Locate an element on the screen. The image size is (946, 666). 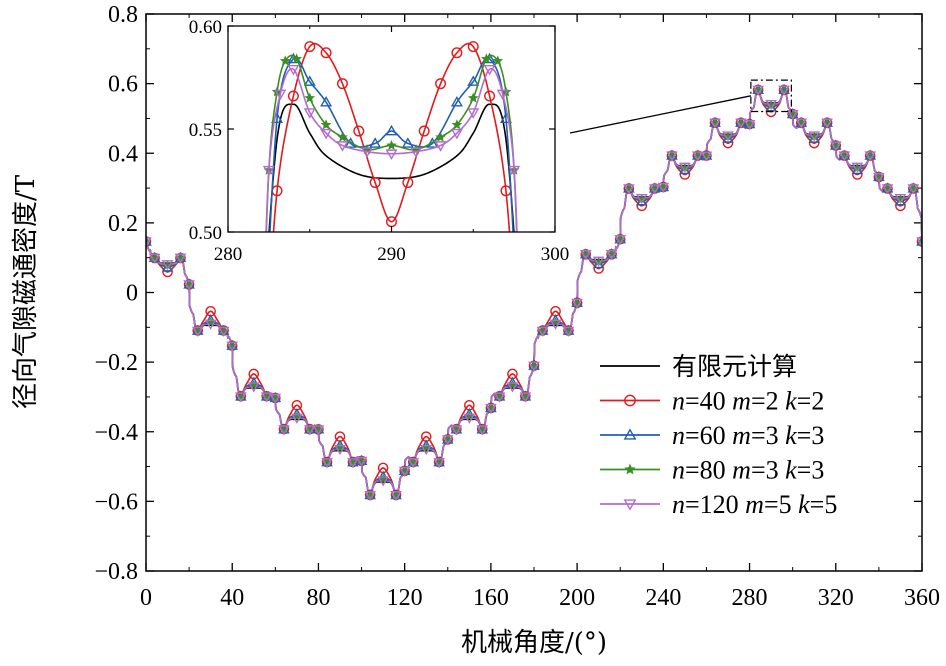
legend-label-part: =2 is located at coordinates (768, 401).